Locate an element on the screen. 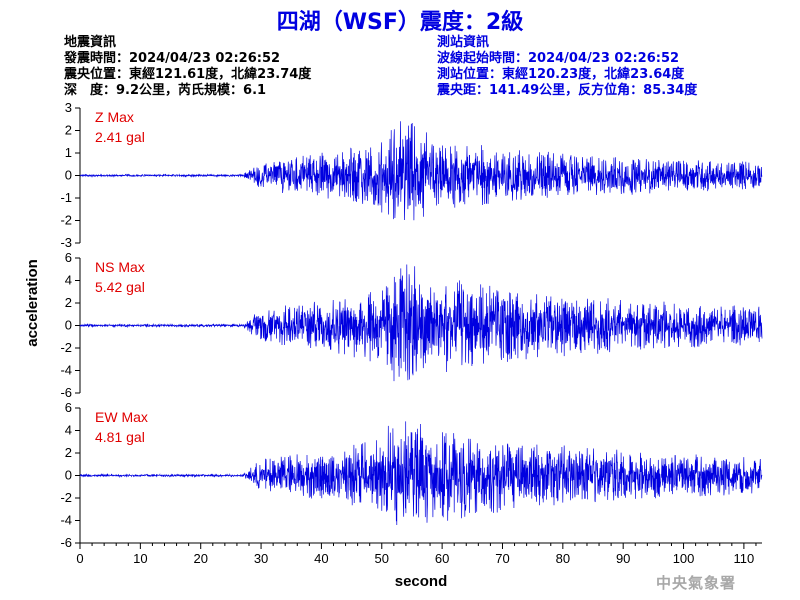  panel-max: 2.41 gal is located at coordinates (120, 137).